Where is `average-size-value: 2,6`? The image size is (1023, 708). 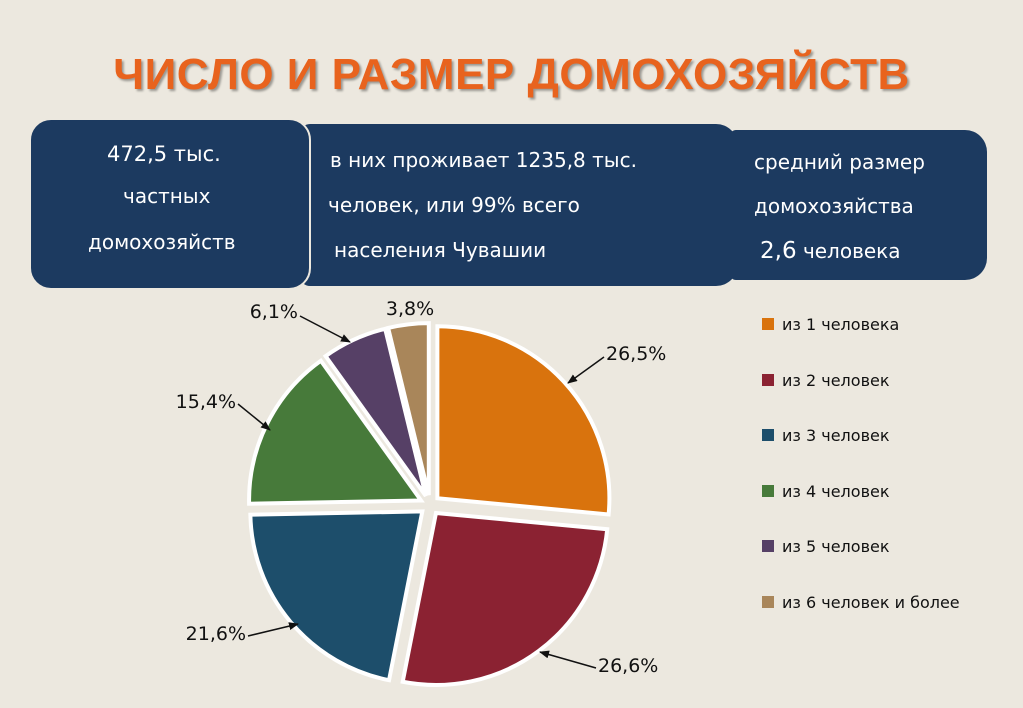
average-size-value: 2,6 is located at coordinates (778, 251).